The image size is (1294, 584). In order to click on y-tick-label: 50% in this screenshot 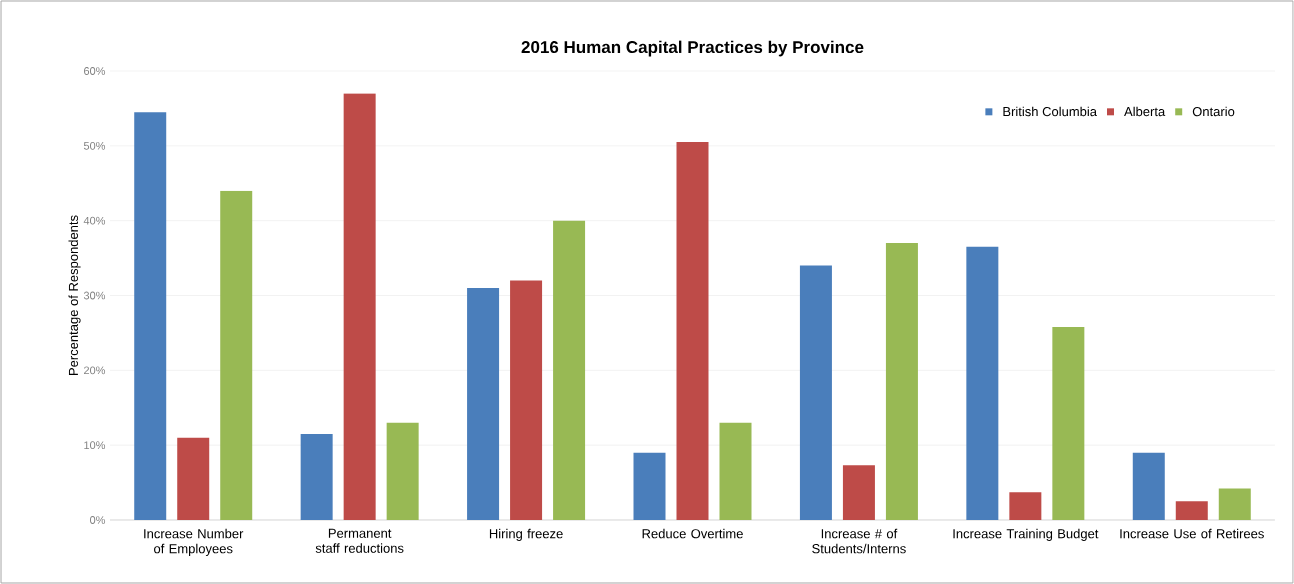, I will do `click(94, 145)`.